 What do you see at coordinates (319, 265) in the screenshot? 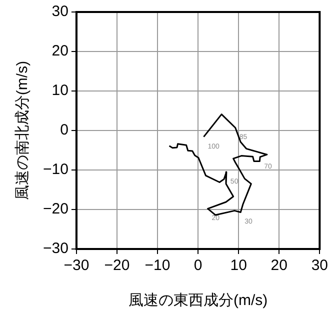
I see `x-tick-label: 30` at bounding box center [319, 265].